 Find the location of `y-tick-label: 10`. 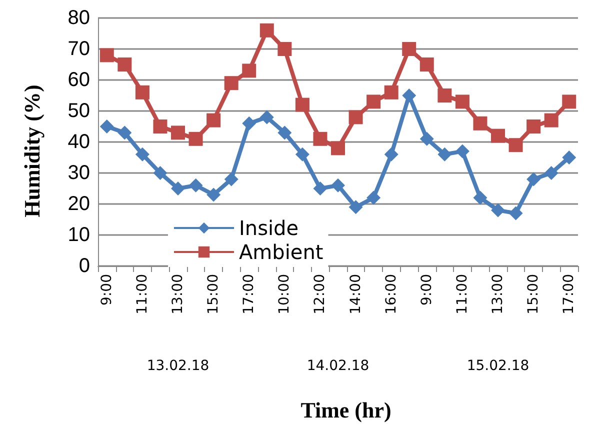

y-tick-label: 10 is located at coordinates (79, 235).